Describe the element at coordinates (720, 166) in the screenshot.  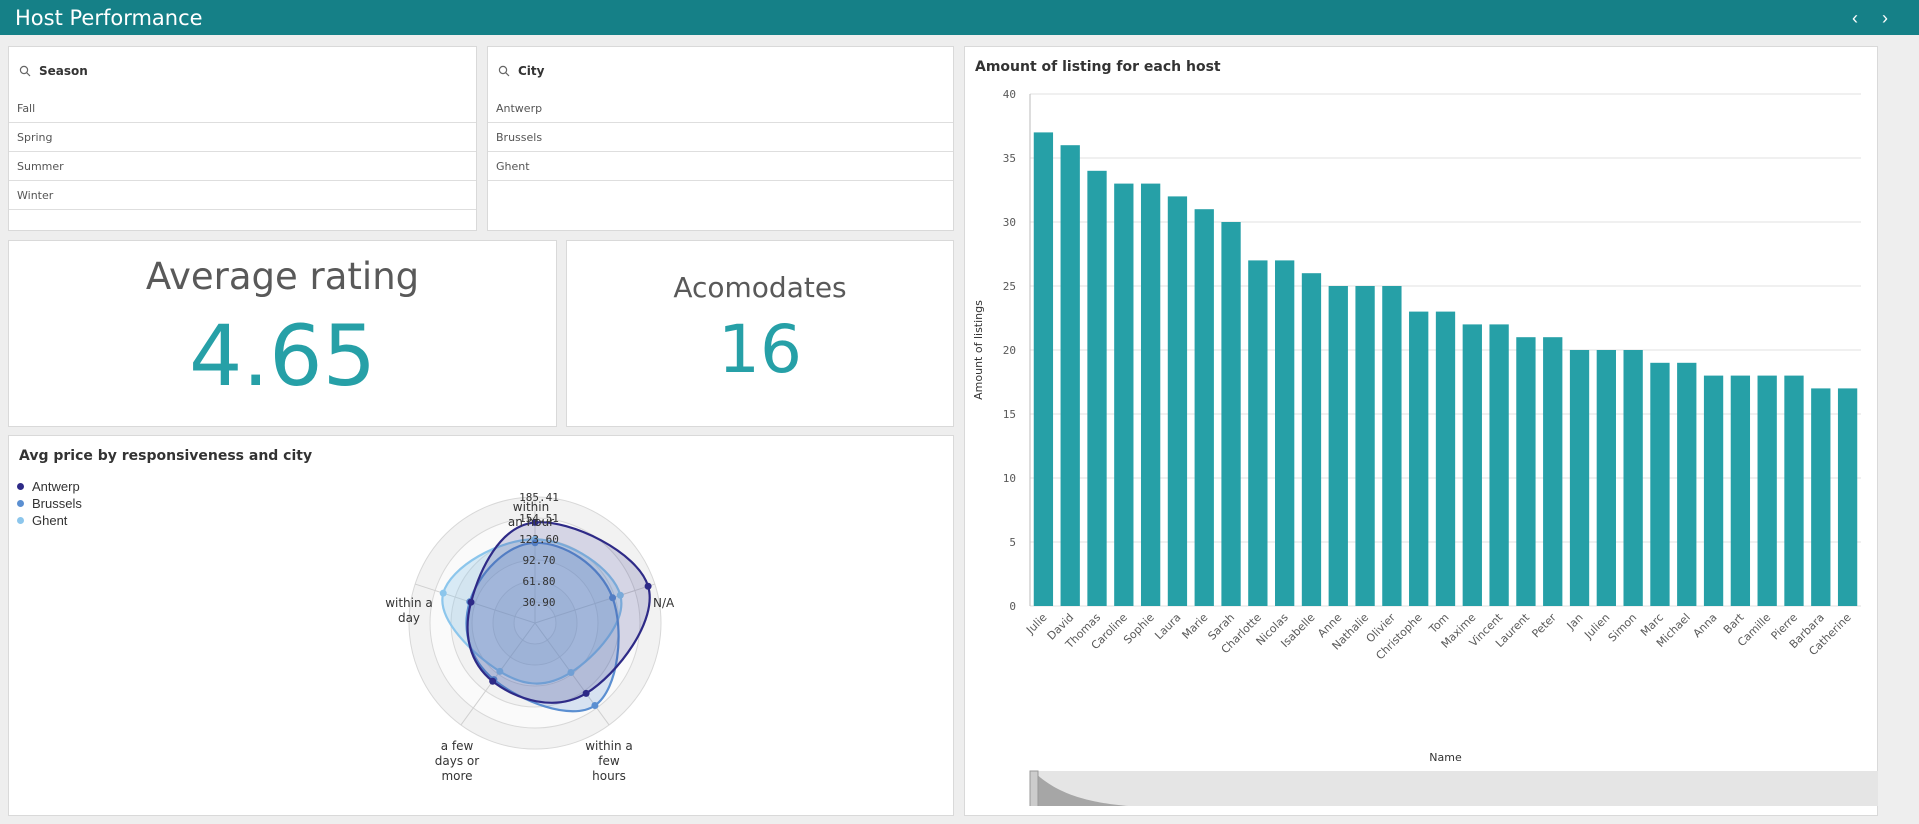
I see `city-option-ghent: Ghent` at that location.